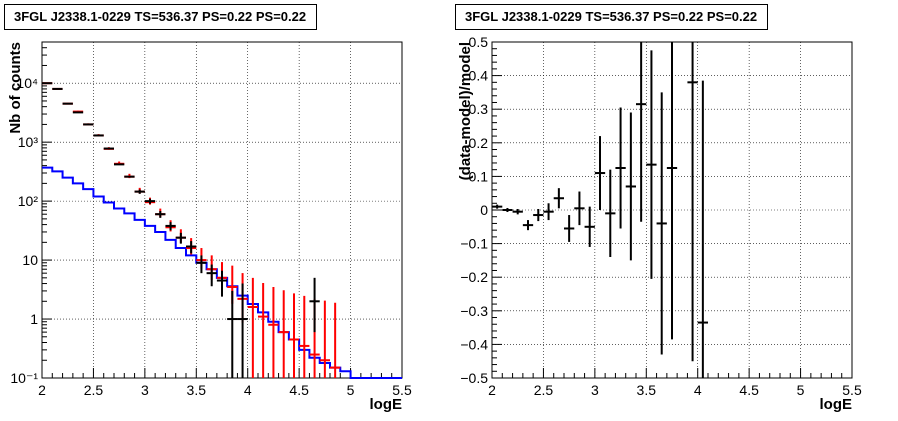 This screenshot has height=421, width=898. What do you see at coordinates (836, 404) in the screenshot?
I see `residual-x-axis-label: logE` at bounding box center [836, 404].